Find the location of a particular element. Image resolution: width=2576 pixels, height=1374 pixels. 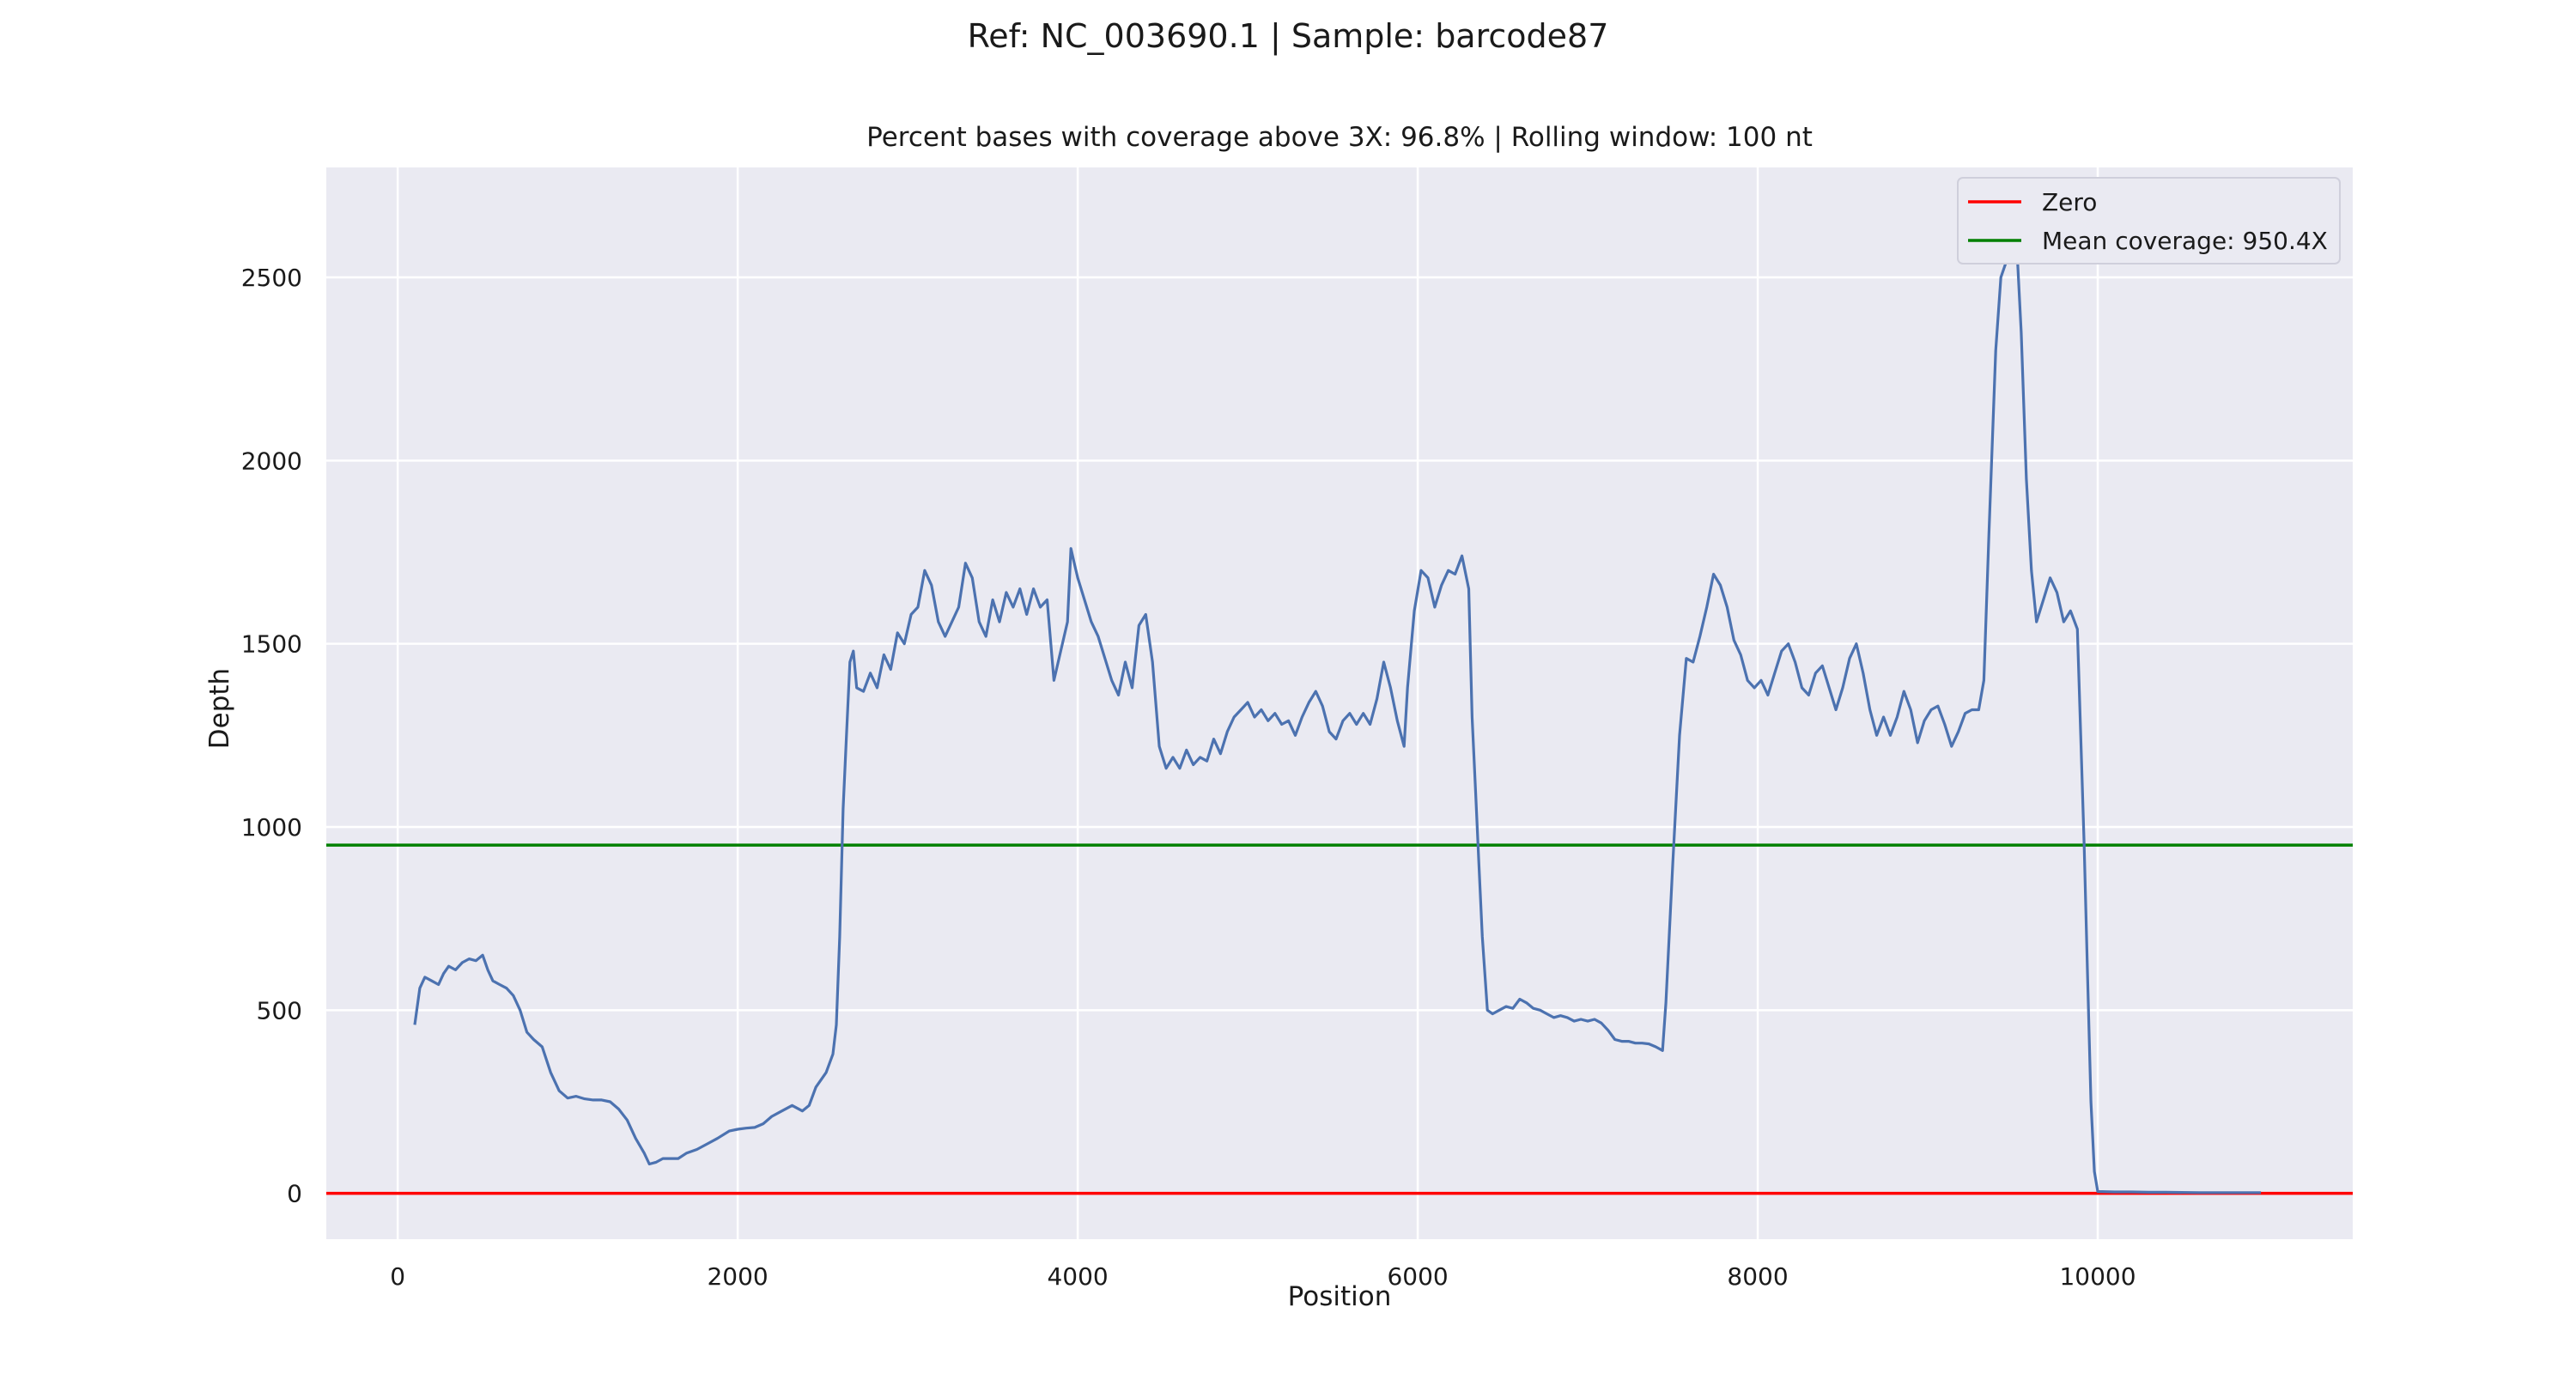

y-tick-label: 2500 is located at coordinates (271, 278).